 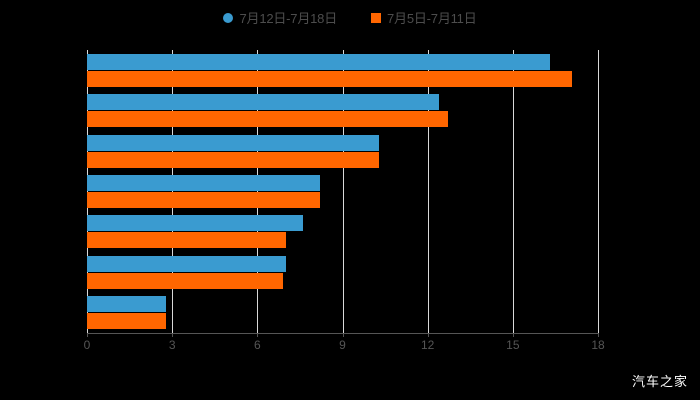 I want to click on square-marker-icon, so click(x=376, y=17).